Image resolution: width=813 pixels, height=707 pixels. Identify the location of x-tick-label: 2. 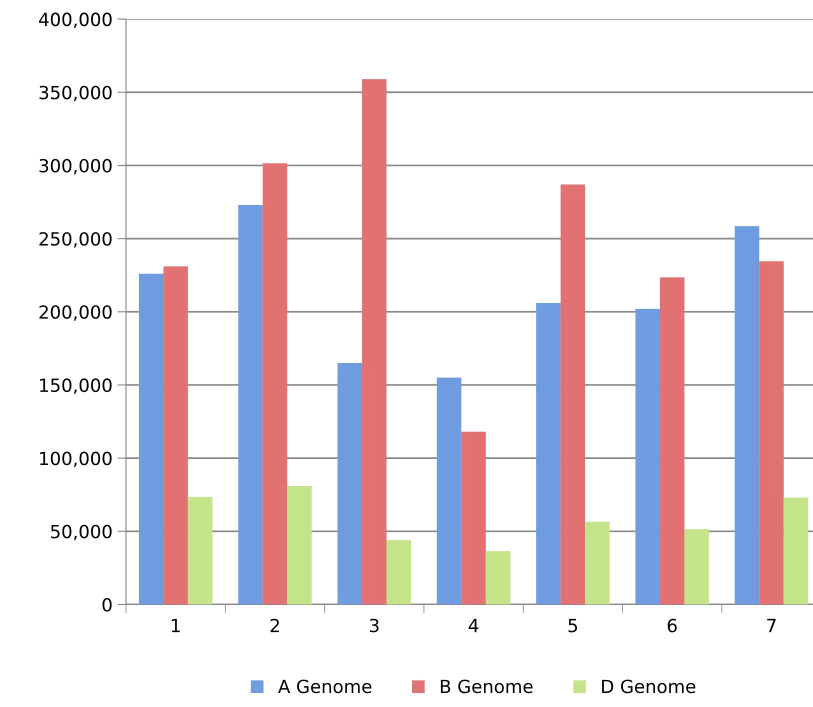
(274, 625).